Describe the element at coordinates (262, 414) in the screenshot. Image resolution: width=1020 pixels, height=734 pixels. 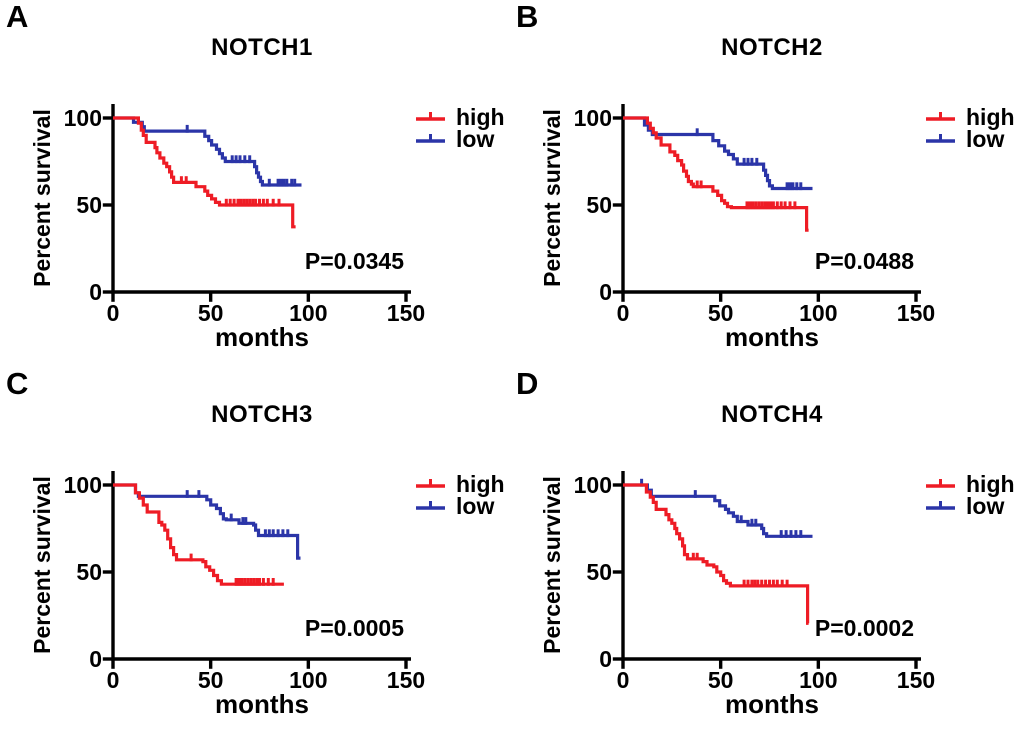
I see `chart-title: NOTCH3` at that location.